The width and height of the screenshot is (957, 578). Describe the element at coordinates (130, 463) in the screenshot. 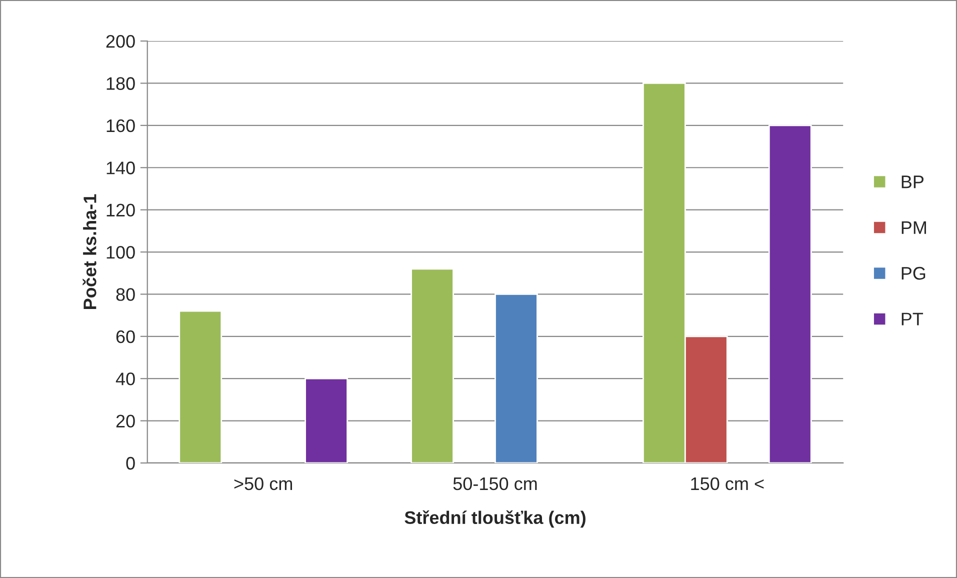

I see `y-tick-label: 0` at that location.